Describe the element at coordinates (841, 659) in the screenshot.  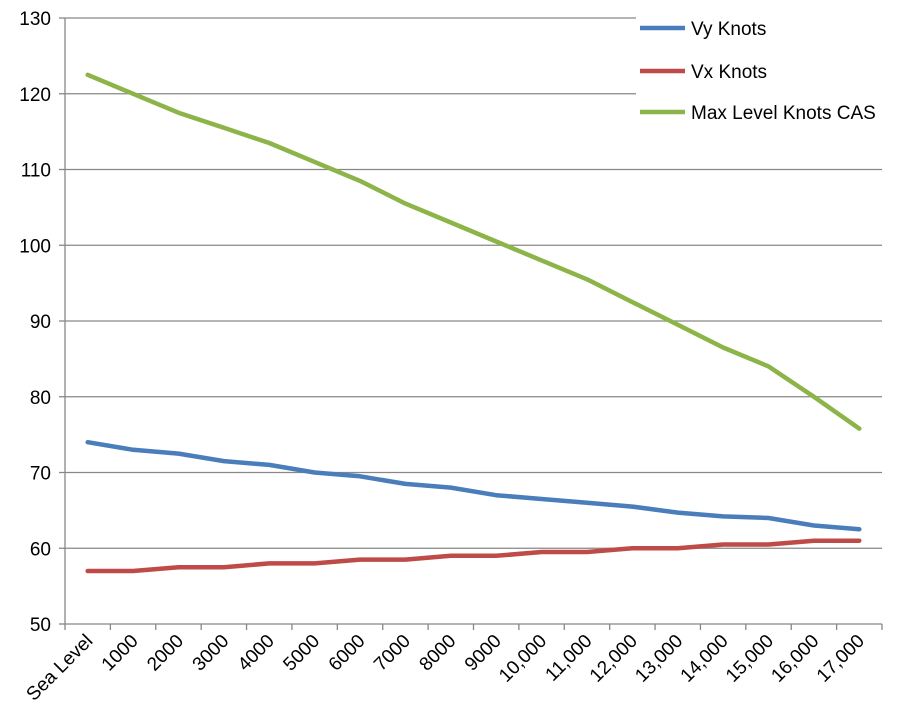
I see `x-tick-label: 17,000` at that location.